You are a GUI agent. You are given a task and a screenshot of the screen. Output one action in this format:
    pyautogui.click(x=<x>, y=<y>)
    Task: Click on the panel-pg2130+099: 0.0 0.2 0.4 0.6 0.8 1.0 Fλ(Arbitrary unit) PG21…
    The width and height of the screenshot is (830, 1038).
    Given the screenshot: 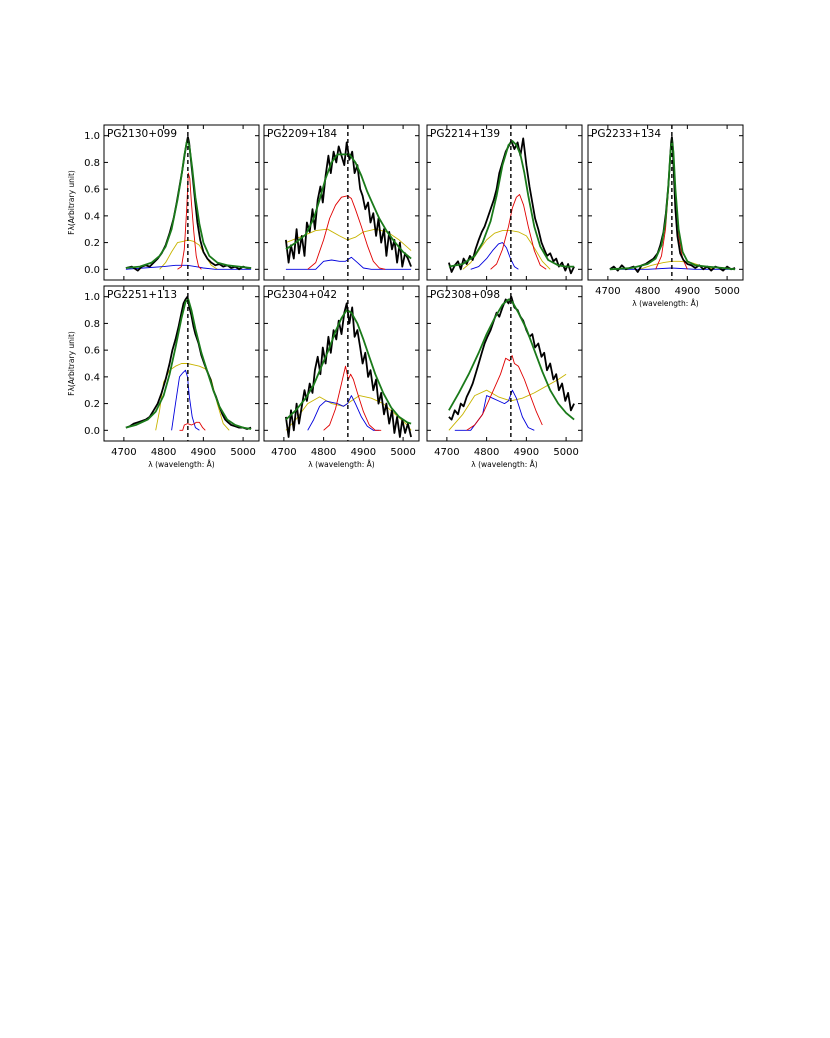 What is the action you would take?
    pyautogui.click(x=163, y=202)
    